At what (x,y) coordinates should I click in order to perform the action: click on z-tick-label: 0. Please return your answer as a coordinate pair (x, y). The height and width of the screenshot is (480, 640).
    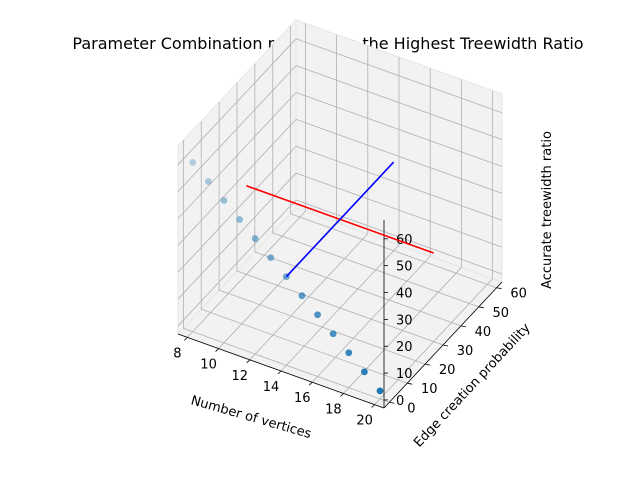
    Looking at the image, I should click on (400, 401).